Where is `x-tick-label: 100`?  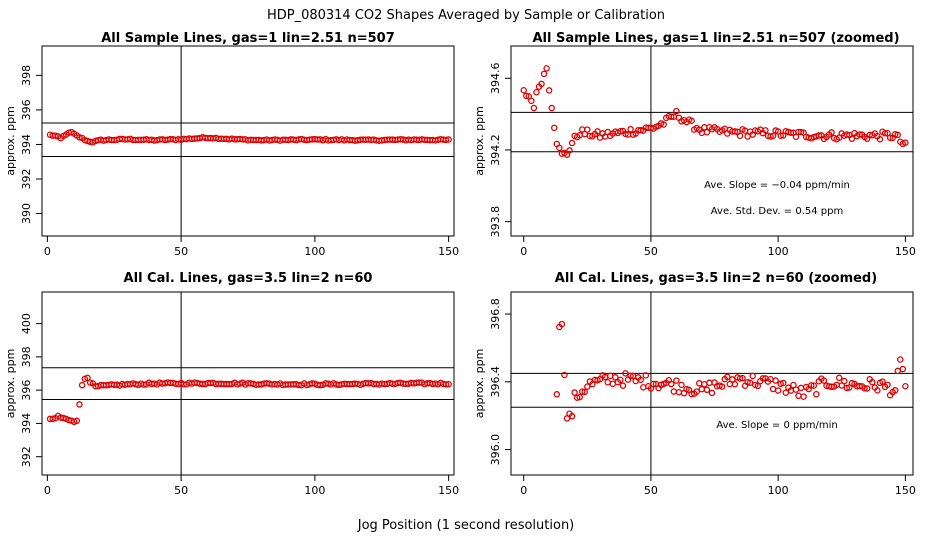 x-tick-label: 100 is located at coordinates (778, 251).